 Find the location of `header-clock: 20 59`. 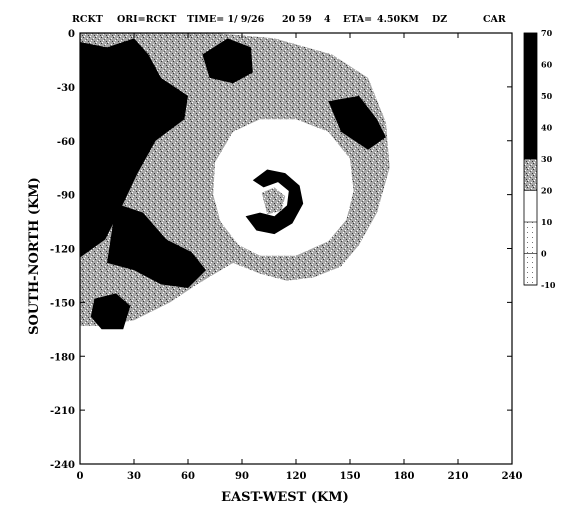

header-clock: 20 59 is located at coordinates (297, 19).